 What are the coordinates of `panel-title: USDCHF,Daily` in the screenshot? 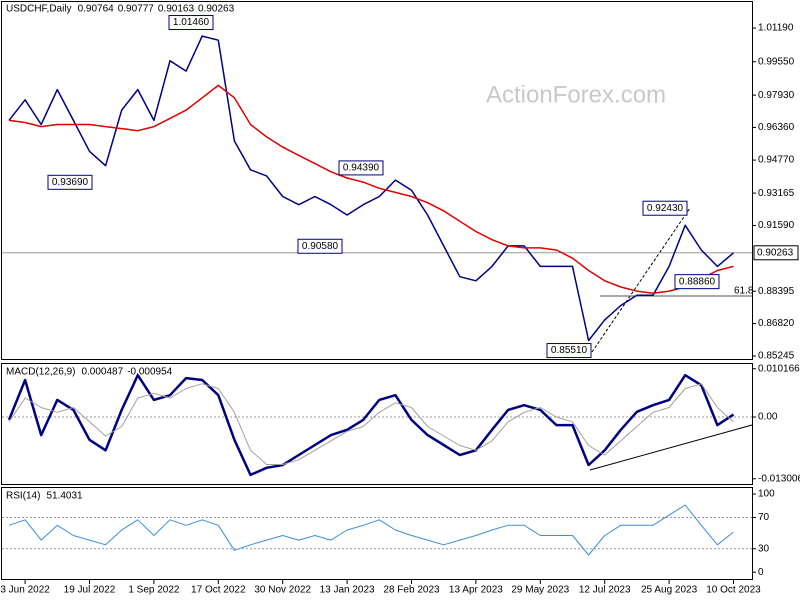 It's located at (39, 9).